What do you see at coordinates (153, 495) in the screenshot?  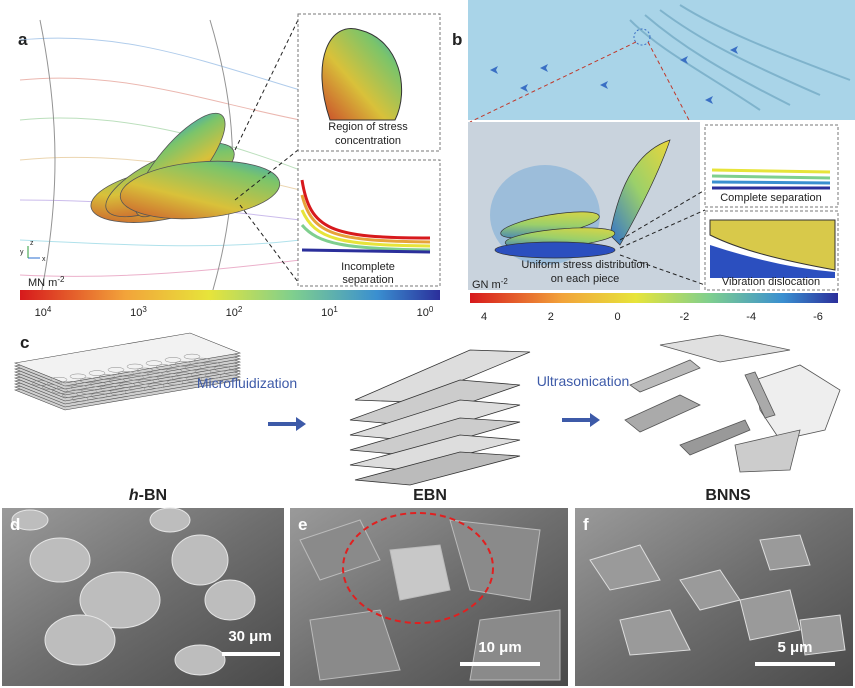 I see `material-name: -BN` at bounding box center [153, 495].